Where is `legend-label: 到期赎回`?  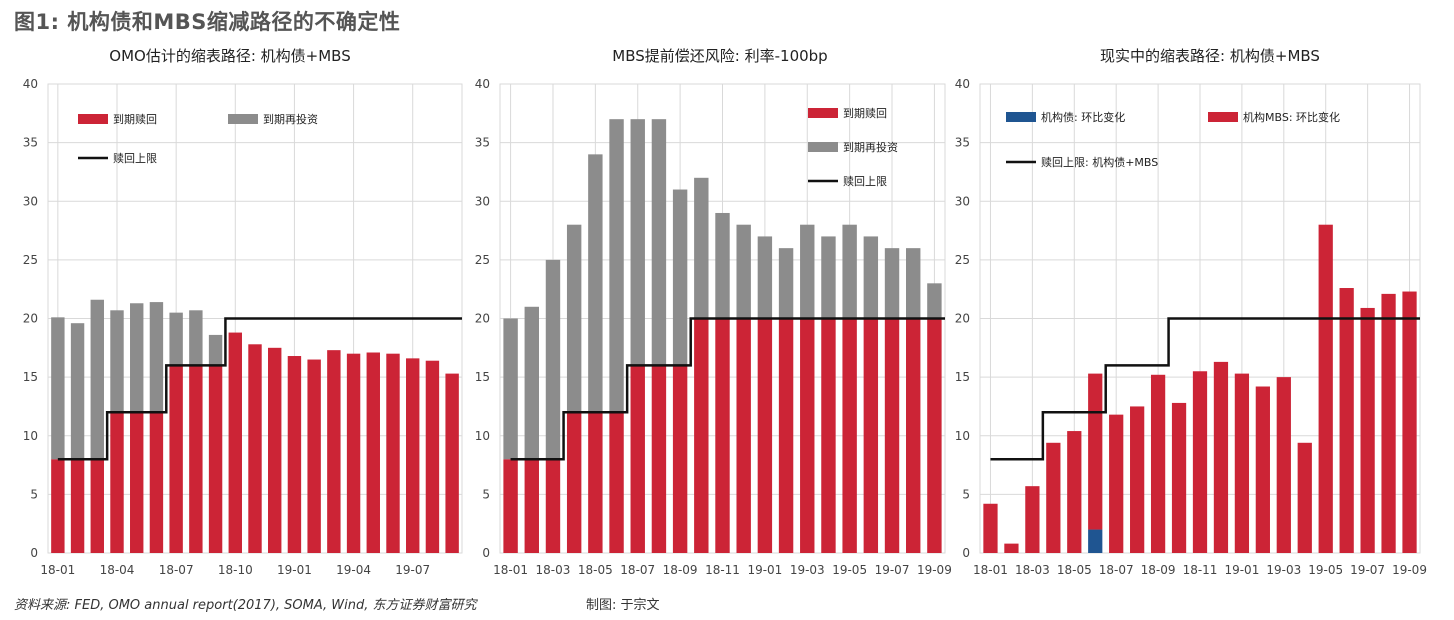 legend-label: 到期赎回 is located at coordinates (135, 119).